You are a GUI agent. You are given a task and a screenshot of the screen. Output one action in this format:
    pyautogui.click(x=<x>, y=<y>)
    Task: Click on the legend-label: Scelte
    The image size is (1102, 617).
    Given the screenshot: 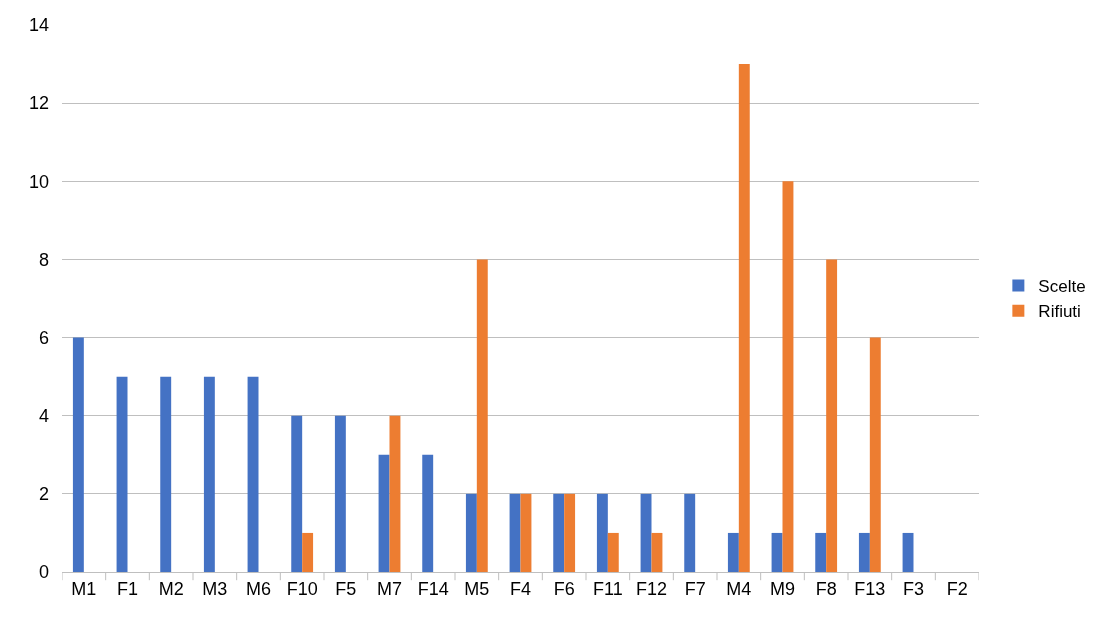 What is the action you would take?
    pyautogui.click(x=1062, y=287)
    